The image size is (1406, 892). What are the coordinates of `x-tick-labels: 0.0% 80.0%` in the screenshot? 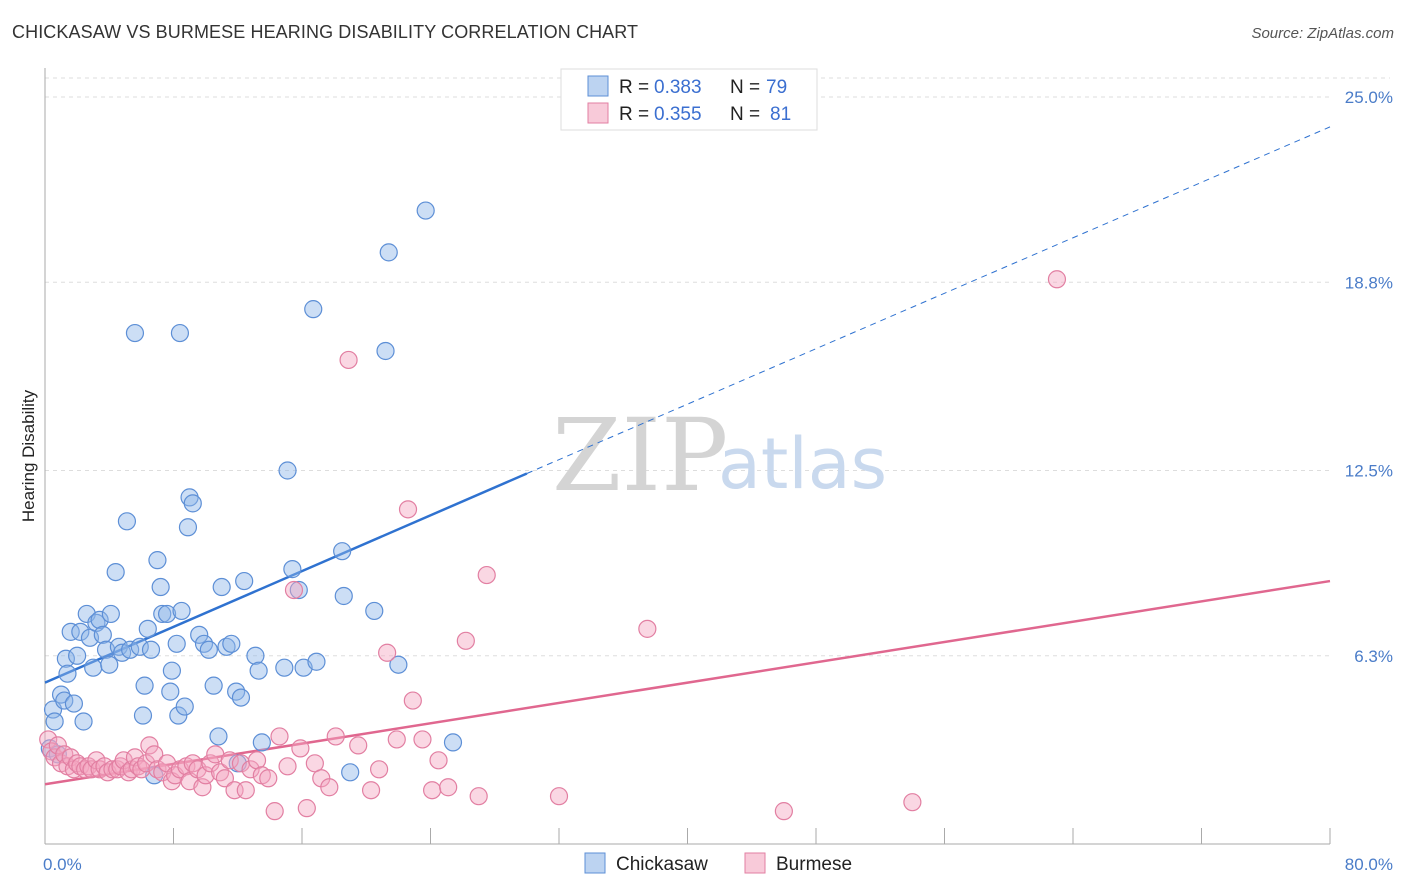 It's located at (718, 864).